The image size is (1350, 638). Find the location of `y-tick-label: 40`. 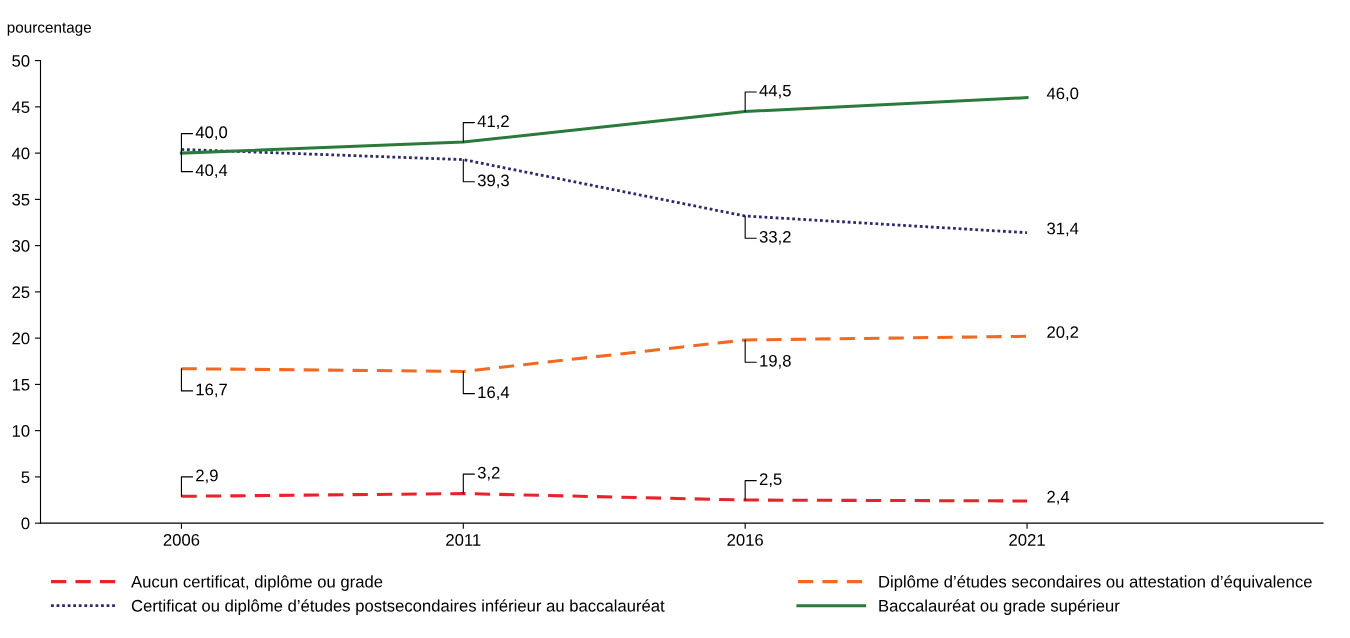

y-tick-label: 40 is located at coordinates (20, 153).